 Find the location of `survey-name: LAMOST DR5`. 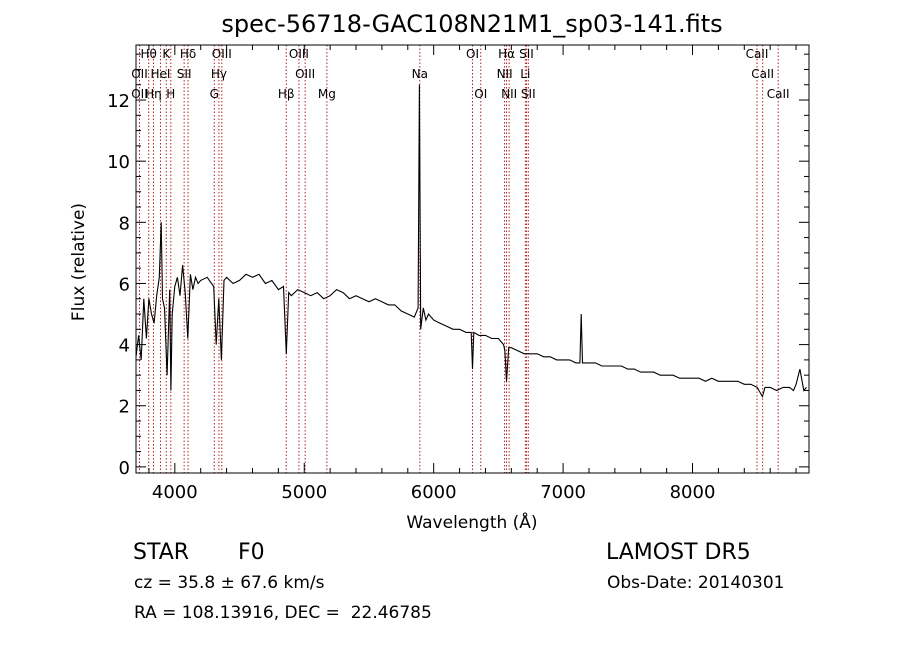

survey-name: LAMOST DR5 is located at coordinates (678, 552).